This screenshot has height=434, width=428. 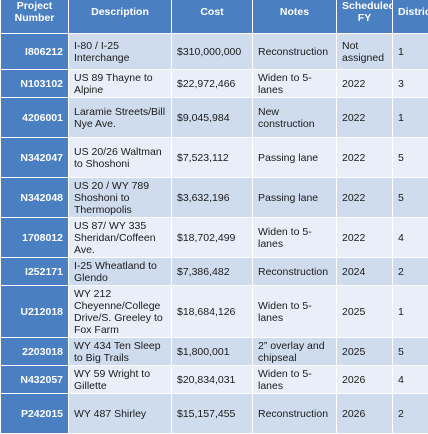 I want to click on cell-description: US 89 Thayne to Alpine, so click(x=120, y=84).